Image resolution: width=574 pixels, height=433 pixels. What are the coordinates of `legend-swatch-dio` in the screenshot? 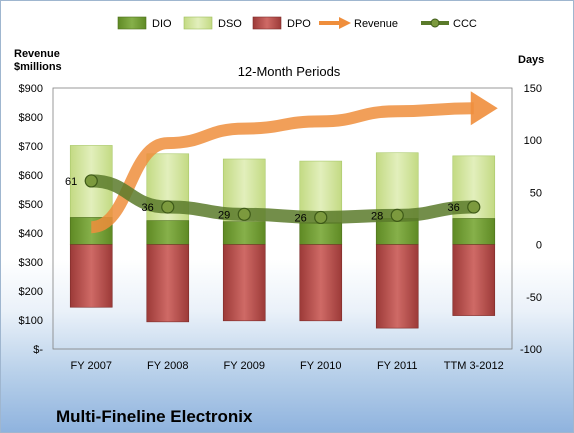 It's located at (132, 23).